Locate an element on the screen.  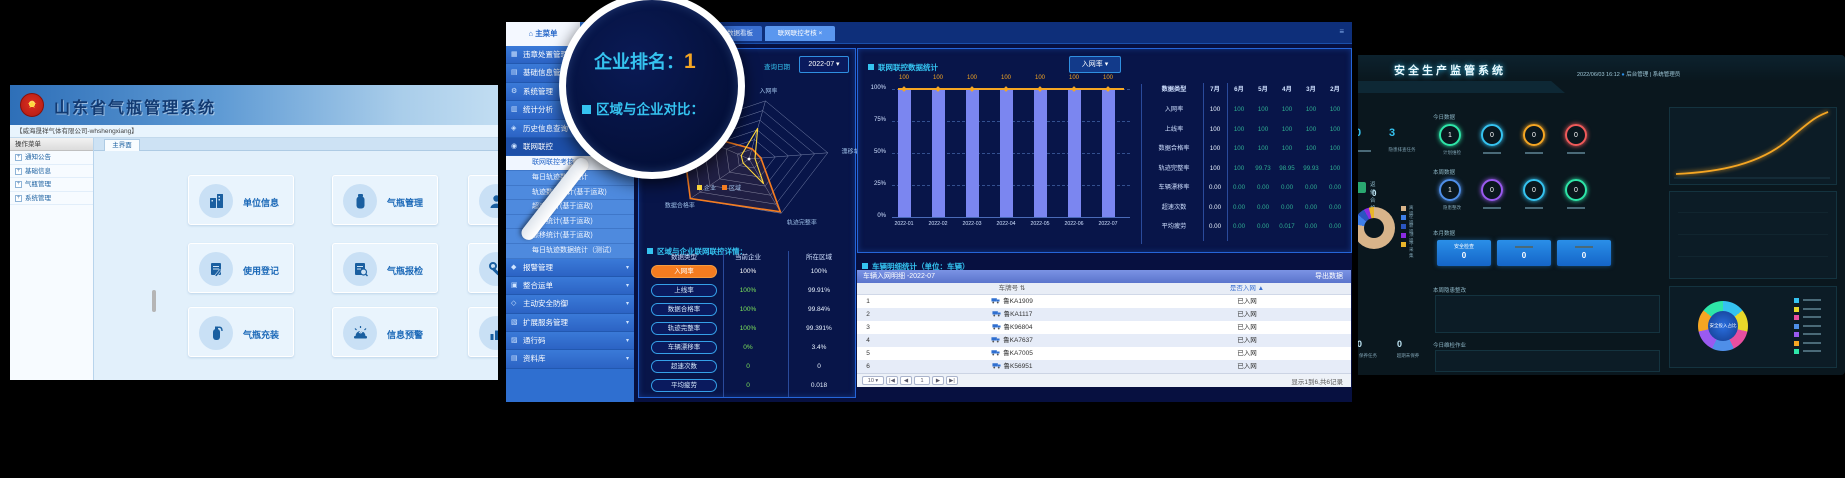
file-icon is located at coordinates (1360, 187).